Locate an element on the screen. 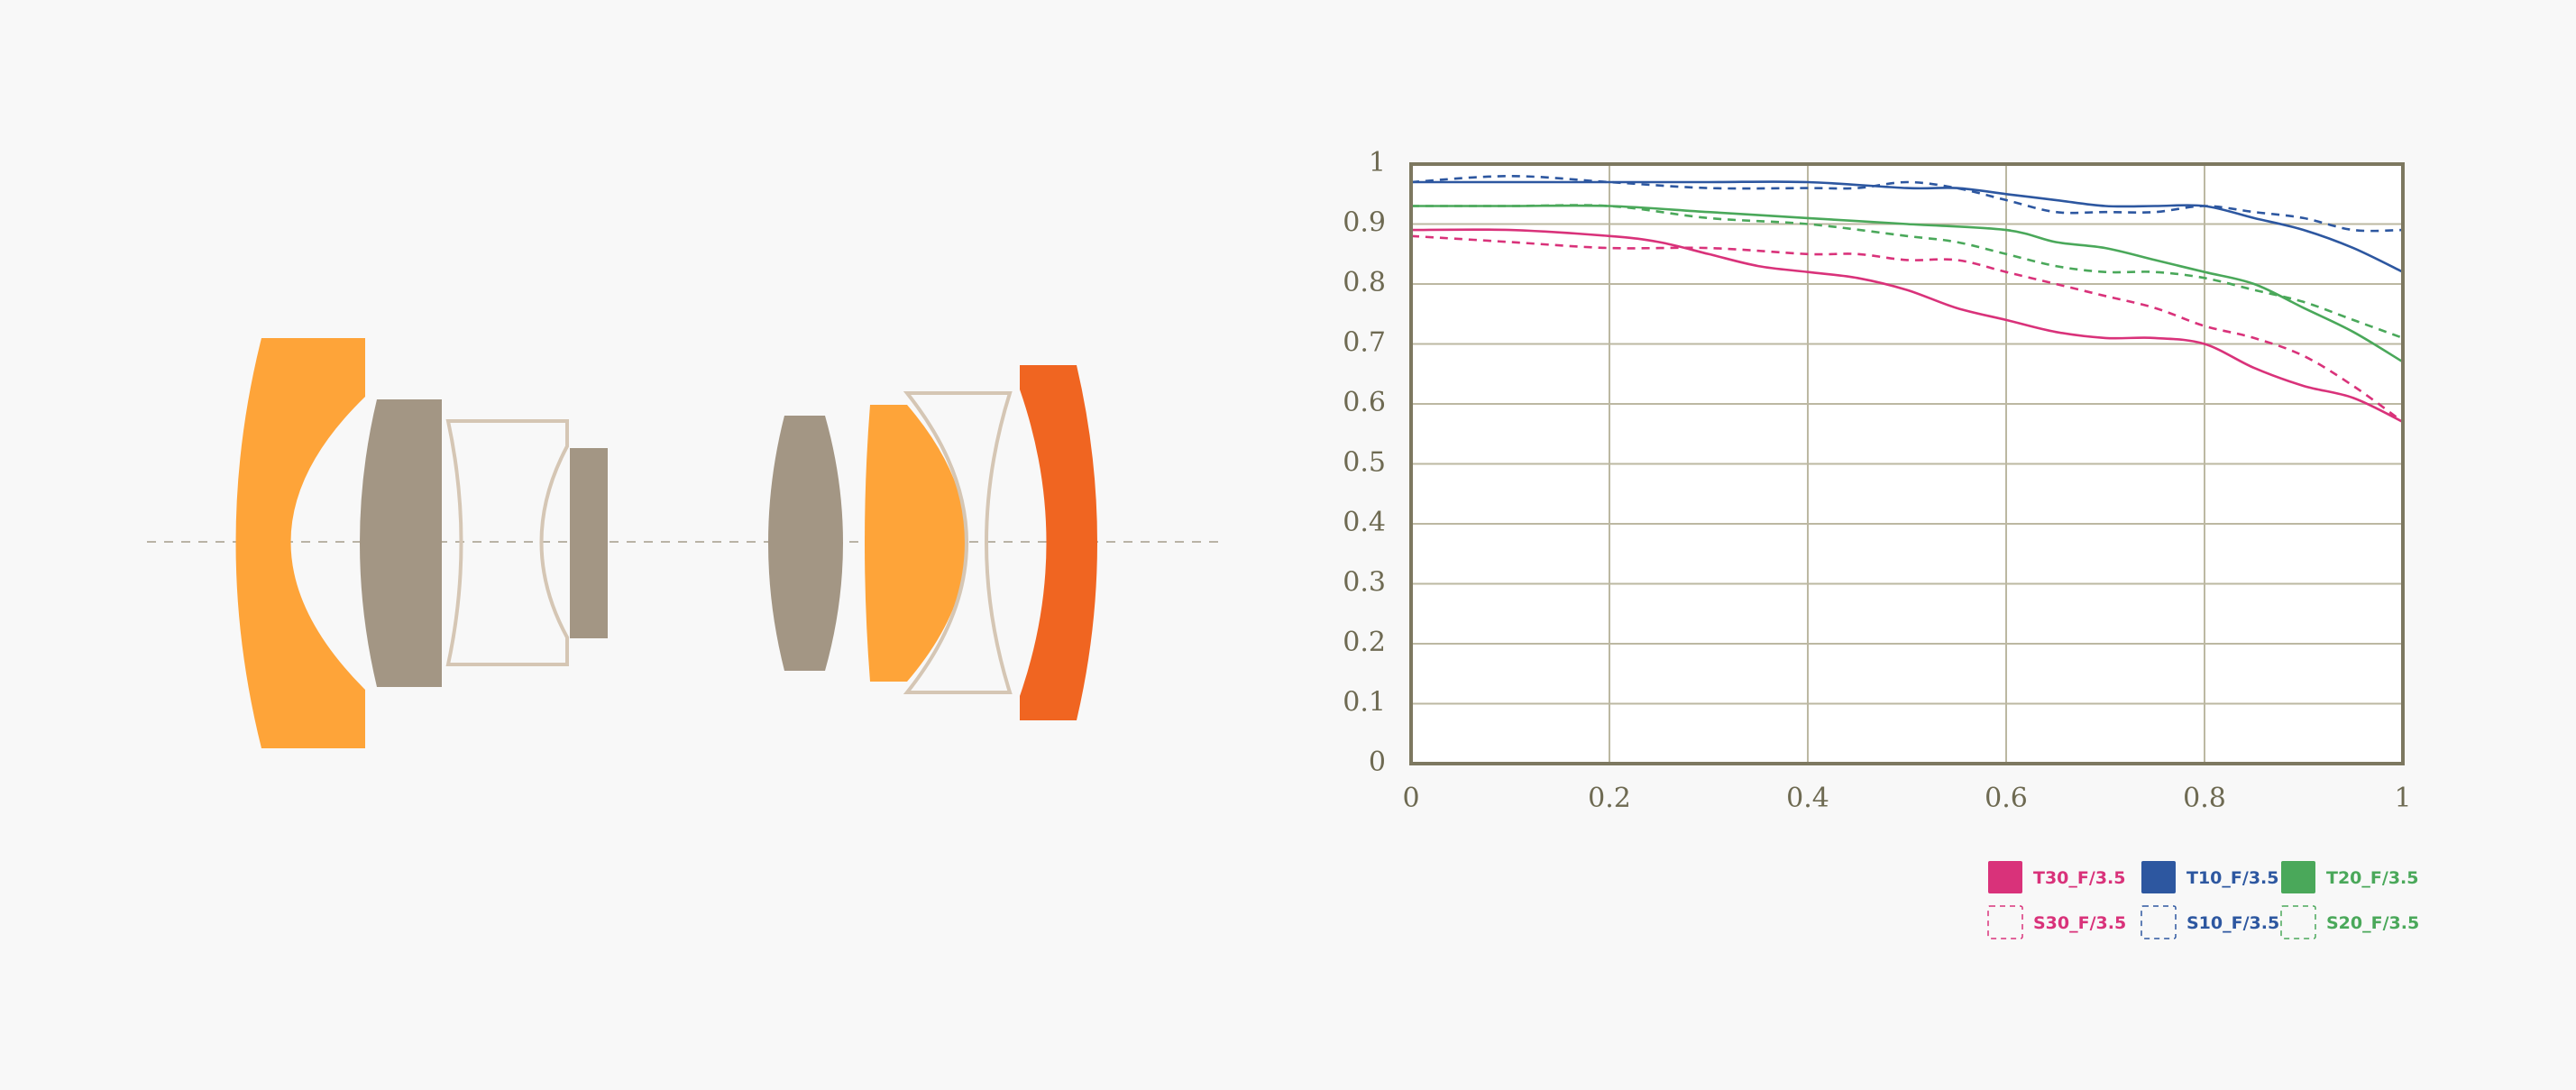 The image size is (2576, 1090). series-group is located at coordinates (1907, 299).